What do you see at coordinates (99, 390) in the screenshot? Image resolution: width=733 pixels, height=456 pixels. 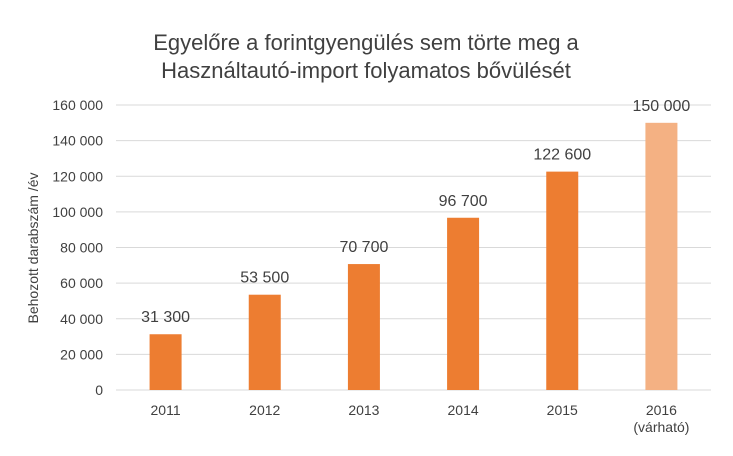 I see `y-tick-label: 0` at bounding box center [99, 390].